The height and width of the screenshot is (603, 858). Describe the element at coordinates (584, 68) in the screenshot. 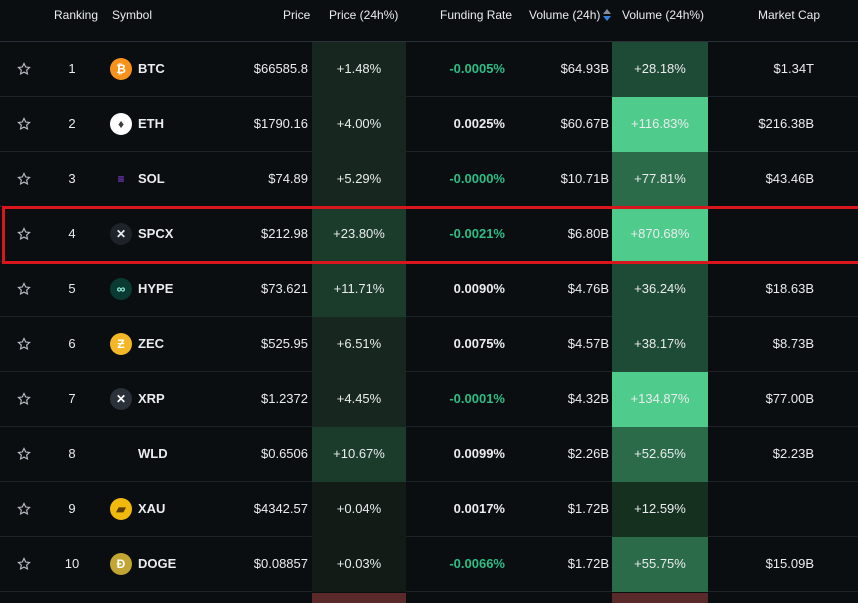

I see `volume: $64.93B` at that location.